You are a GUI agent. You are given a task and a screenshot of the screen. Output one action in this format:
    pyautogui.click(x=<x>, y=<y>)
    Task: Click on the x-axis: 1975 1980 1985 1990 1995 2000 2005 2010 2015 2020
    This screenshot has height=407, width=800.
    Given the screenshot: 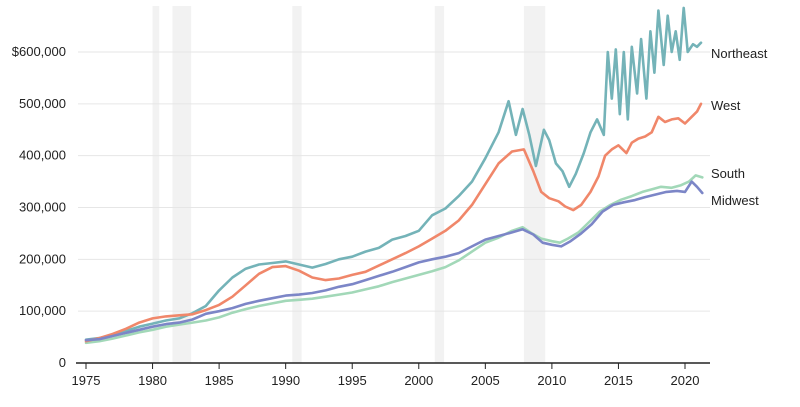 What is the action you would take?
    pyautogui.click(x=391, y=375)
    